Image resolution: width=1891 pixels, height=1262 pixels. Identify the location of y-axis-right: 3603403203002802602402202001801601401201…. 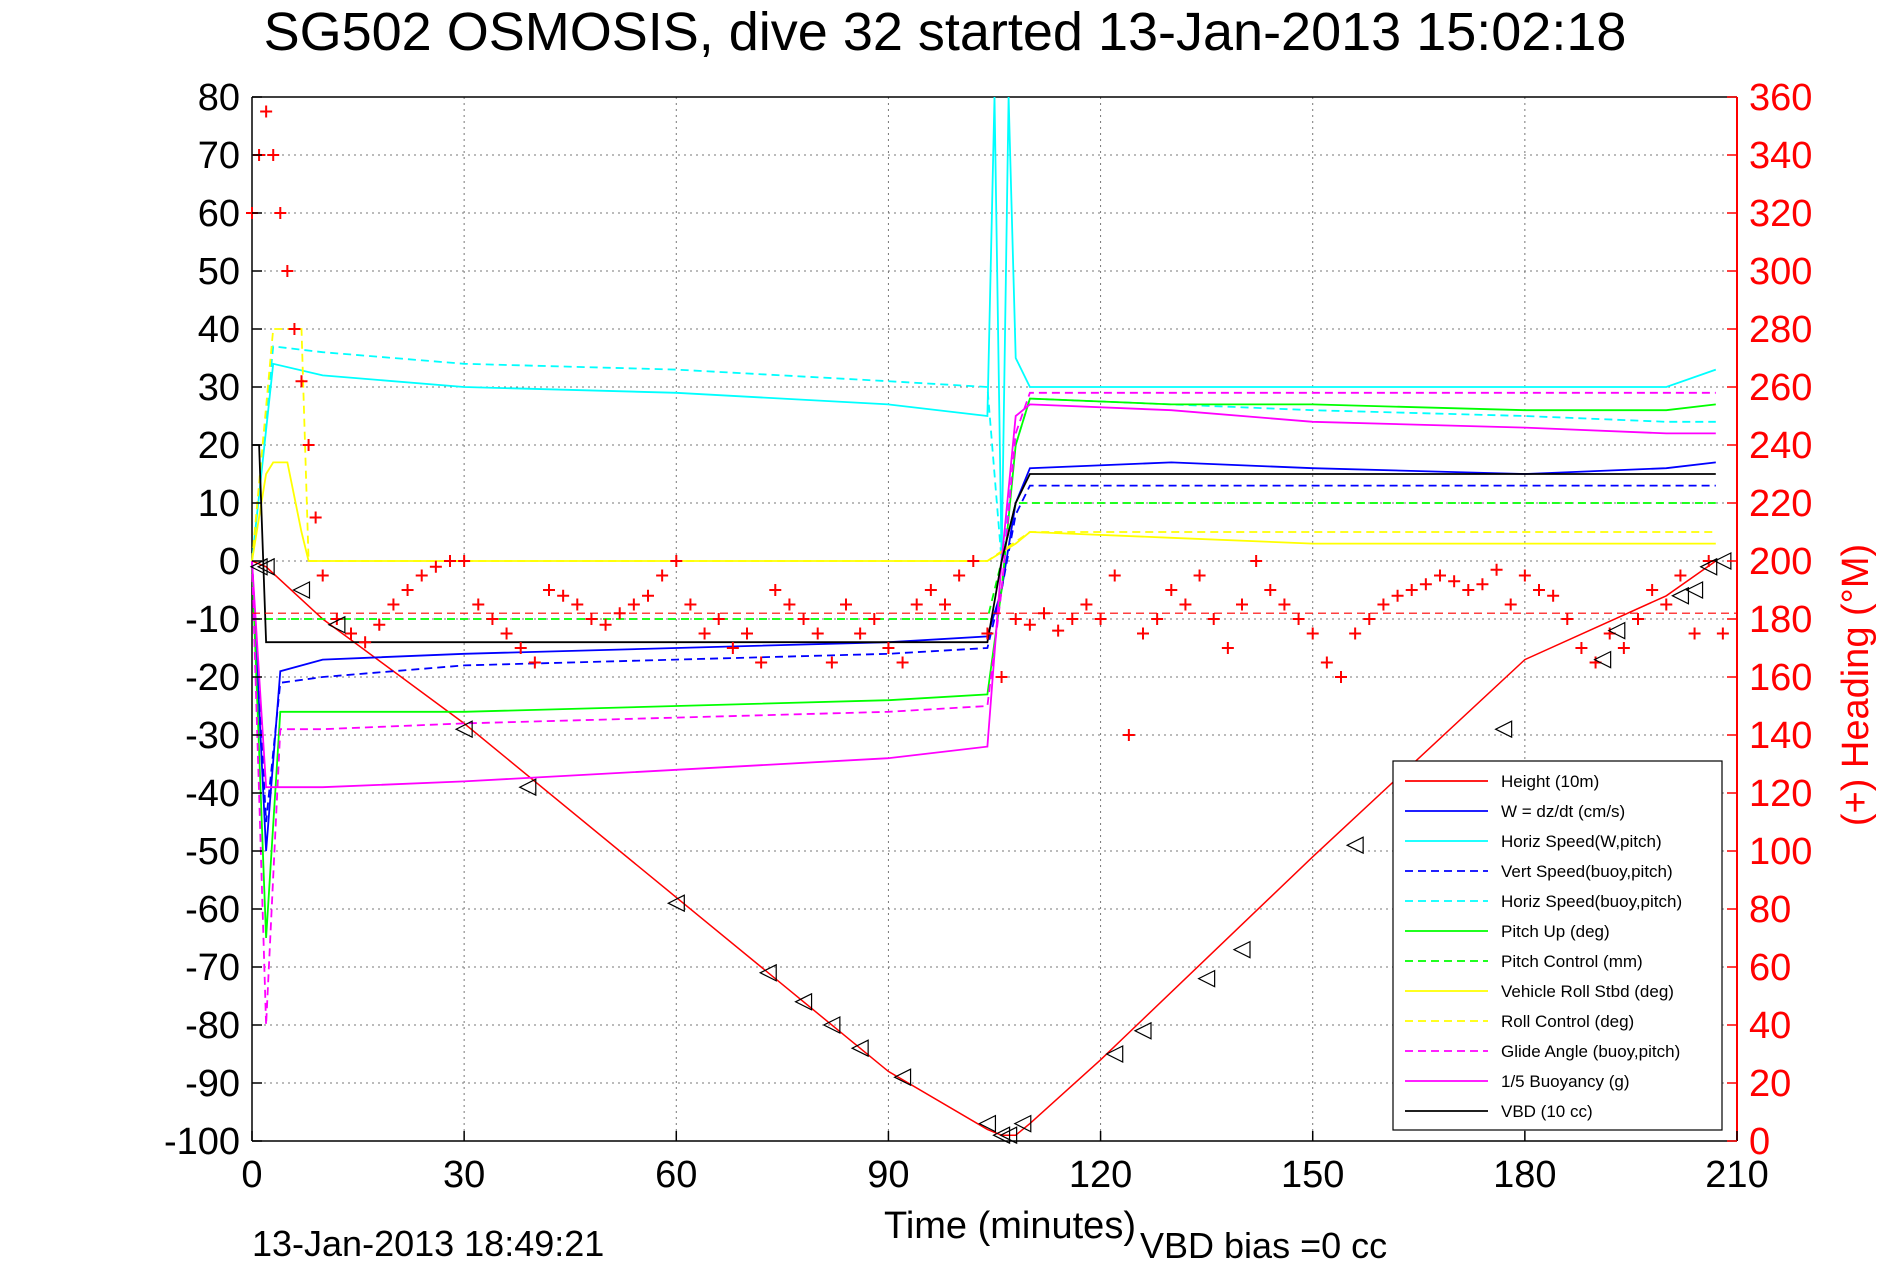
(1769, 620).